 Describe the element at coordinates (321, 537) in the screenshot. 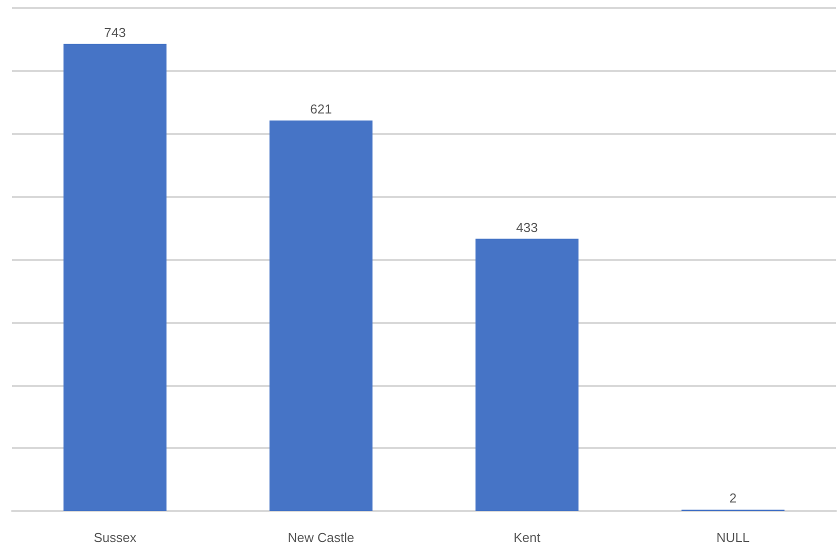

I see `x-tick-label: New Castle` at that location.